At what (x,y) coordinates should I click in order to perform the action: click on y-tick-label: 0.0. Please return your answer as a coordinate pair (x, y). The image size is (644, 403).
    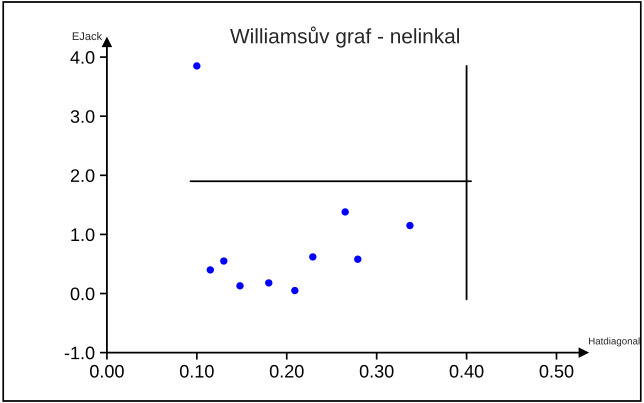
    Looking at the image, I should click on (82, 293).